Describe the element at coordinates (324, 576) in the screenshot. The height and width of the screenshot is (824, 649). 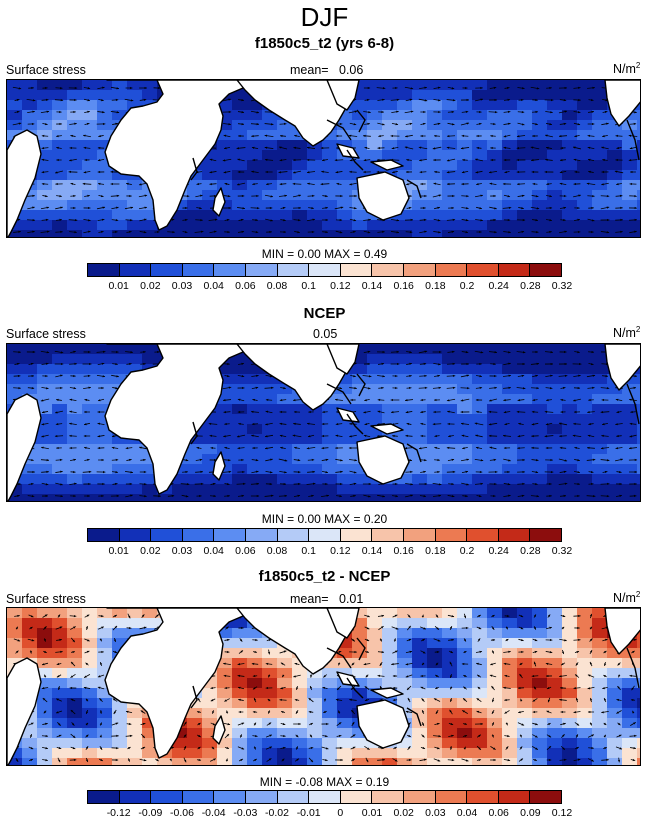
I see `panel3-title: f1850c5_t2 - NCEP` at that location.